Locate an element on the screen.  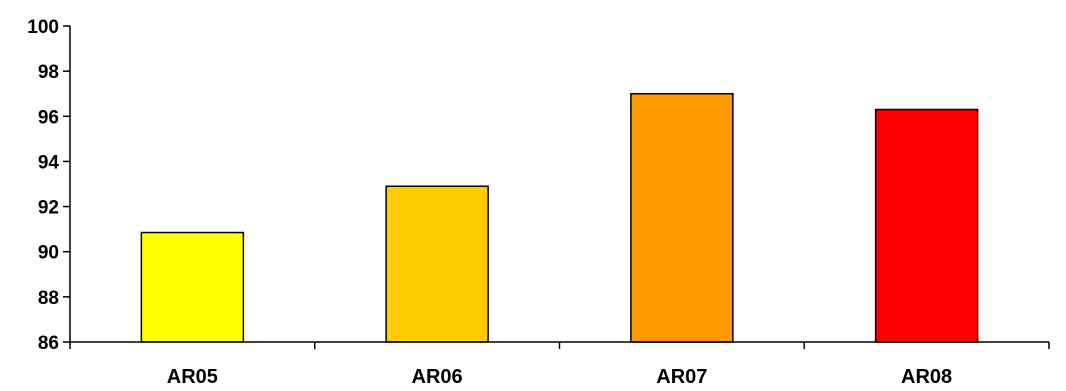
y-tick-label: 90 is located at coordinates (48, 253).